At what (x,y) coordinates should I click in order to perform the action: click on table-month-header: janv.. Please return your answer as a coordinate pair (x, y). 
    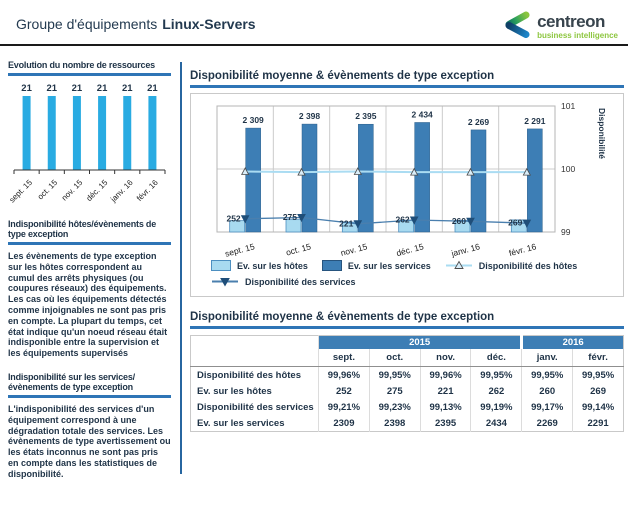
    Looking at the image, I should click on (547, 358).